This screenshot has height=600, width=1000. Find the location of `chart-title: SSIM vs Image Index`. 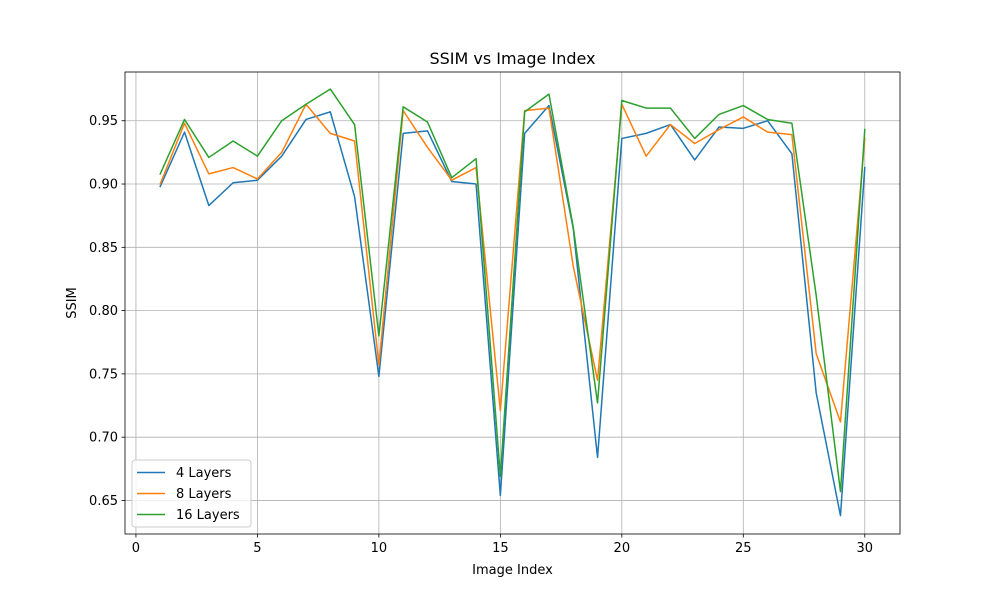

chart-title: SSIM vs Image Index is located at coordinates (512, 58).